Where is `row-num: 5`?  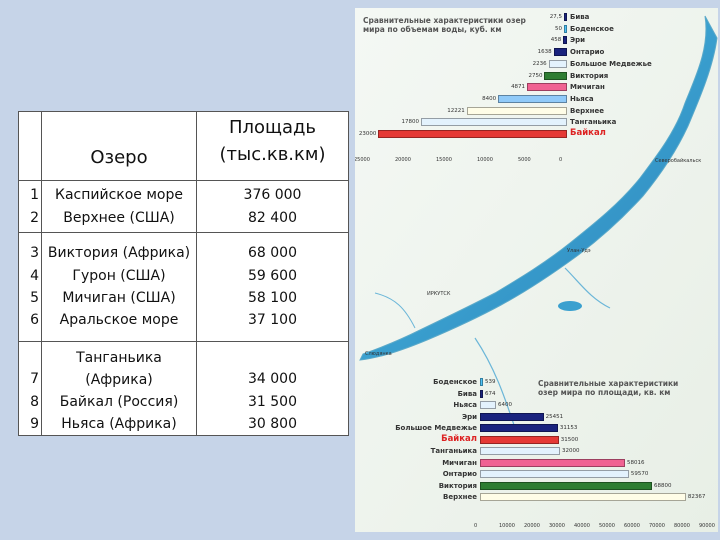
row-num: 5 is located at coordinates (34, 298).